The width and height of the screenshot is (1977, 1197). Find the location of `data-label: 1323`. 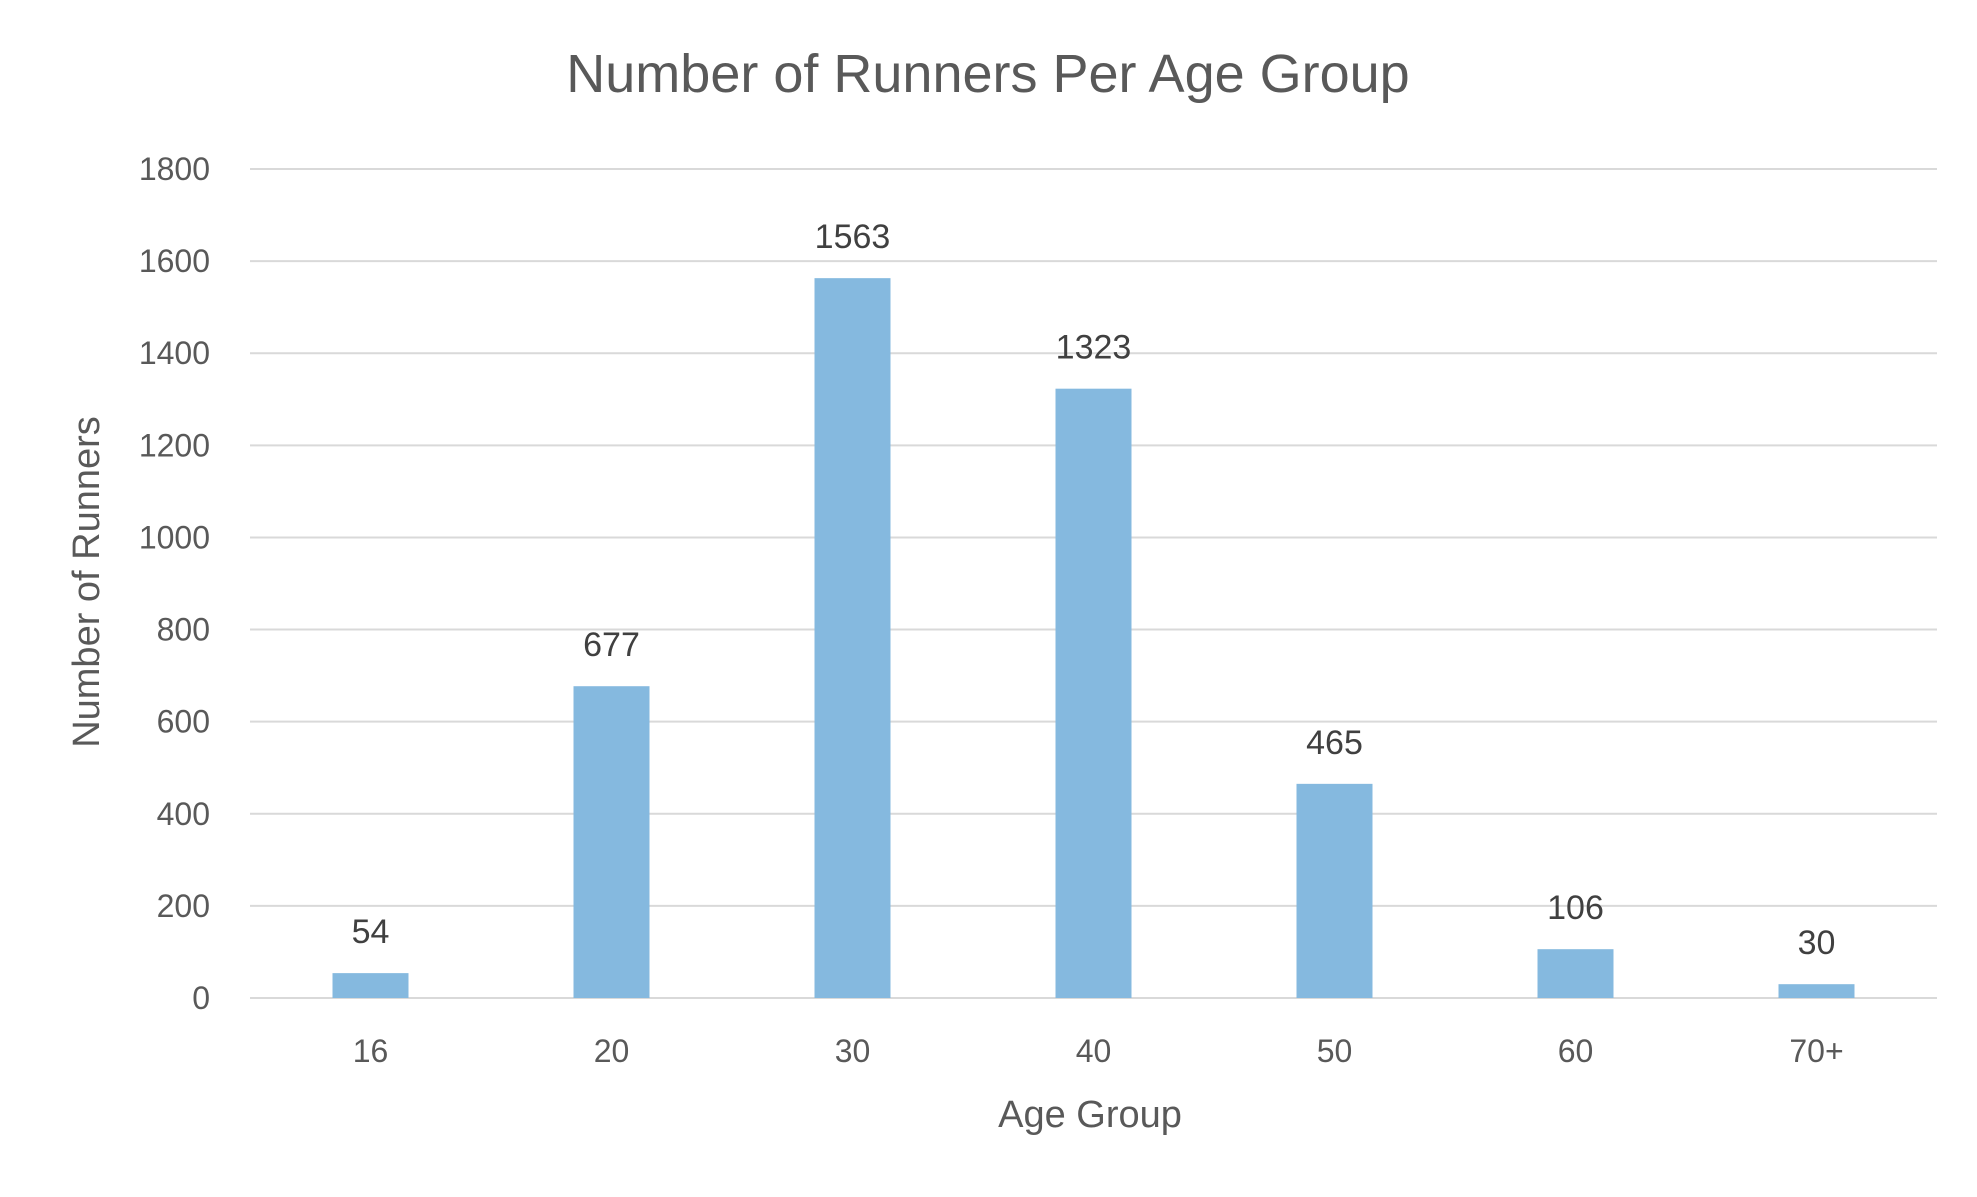

data-label: 1323 is located at coordinates (1094, 348).